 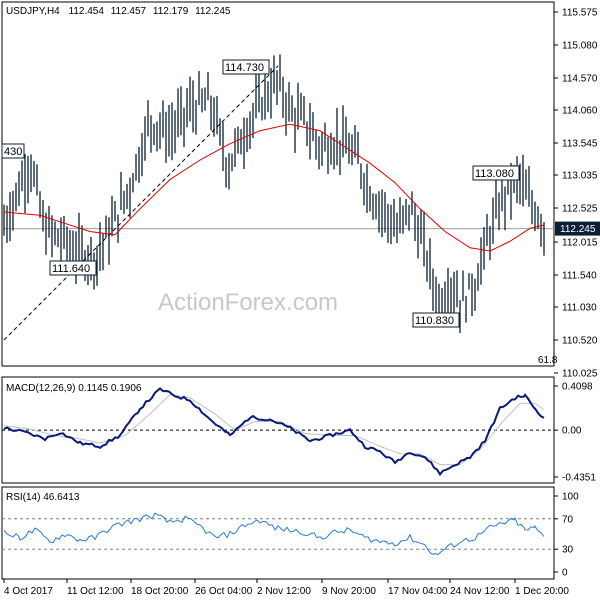 What do you see at coordinates (33, 11) in the screenshot?
I see `symbol-label: USDJPY,H4` at bounding box center [33, 11].